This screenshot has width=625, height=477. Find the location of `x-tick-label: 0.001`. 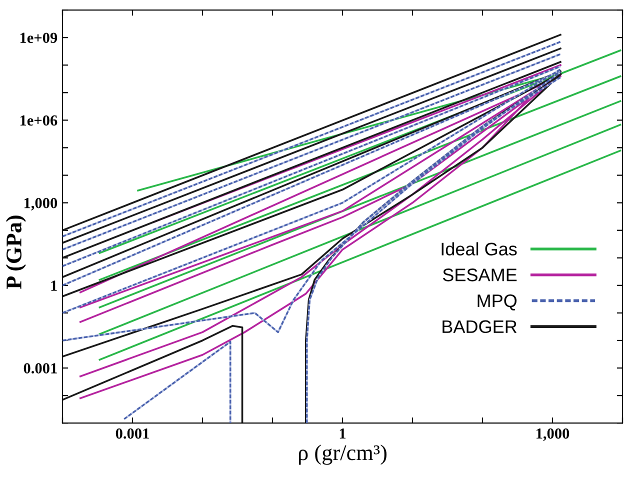

x-tick-label: 0.001 is located at coordinates (132, 433).